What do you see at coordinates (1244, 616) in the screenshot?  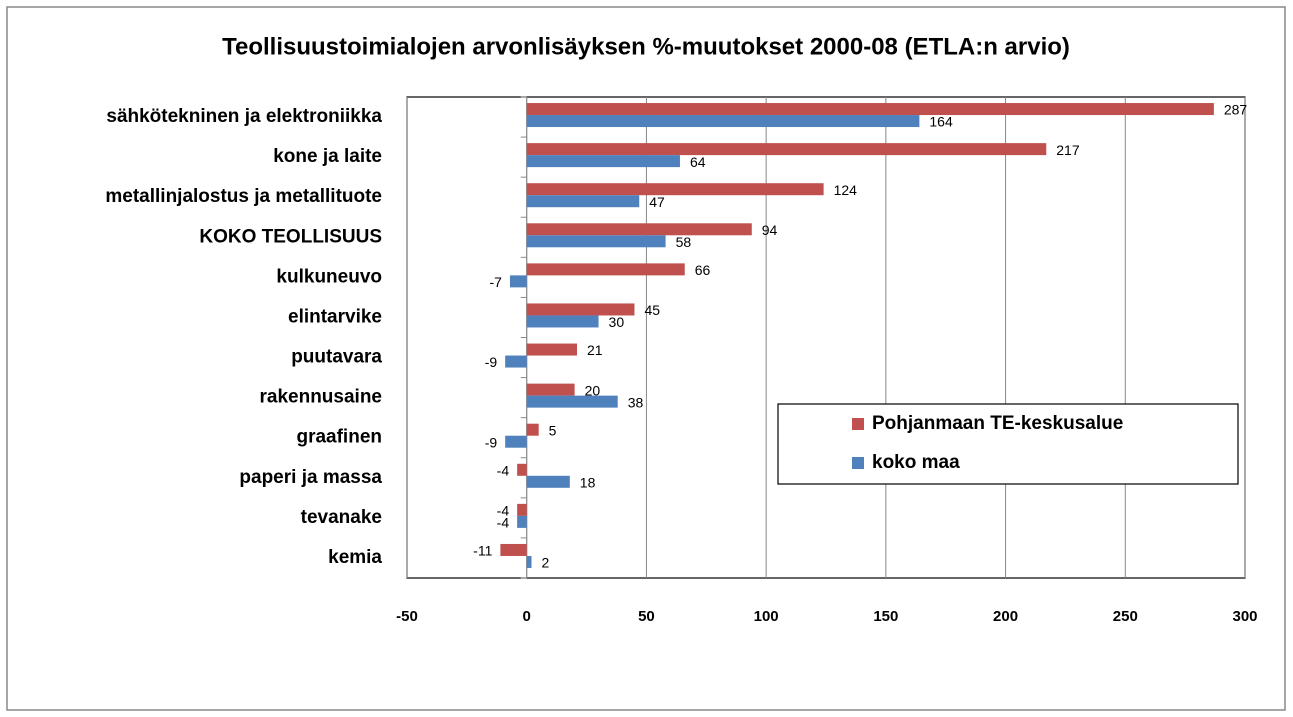 I see `x-tick-label: 300` at bounding box center [1244, 616].